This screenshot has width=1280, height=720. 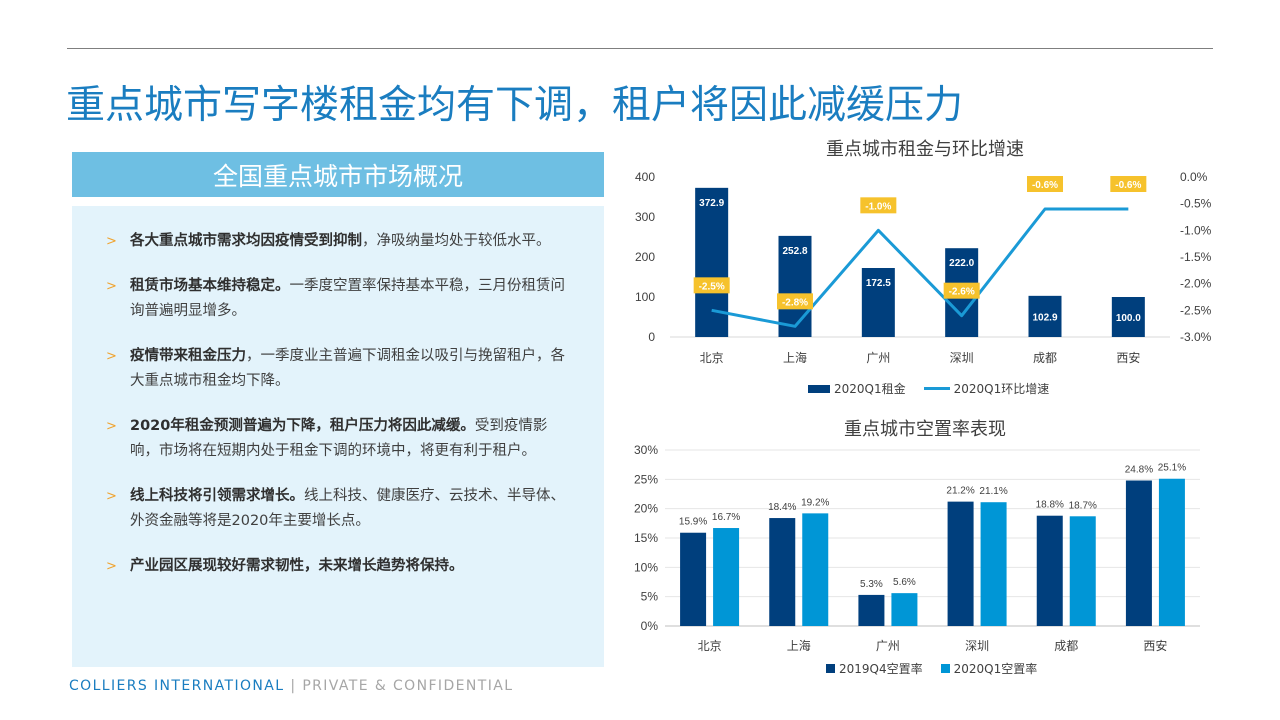 I want to click on legend-item-rent: 2020Q1租金, so click(x=857, y=388).